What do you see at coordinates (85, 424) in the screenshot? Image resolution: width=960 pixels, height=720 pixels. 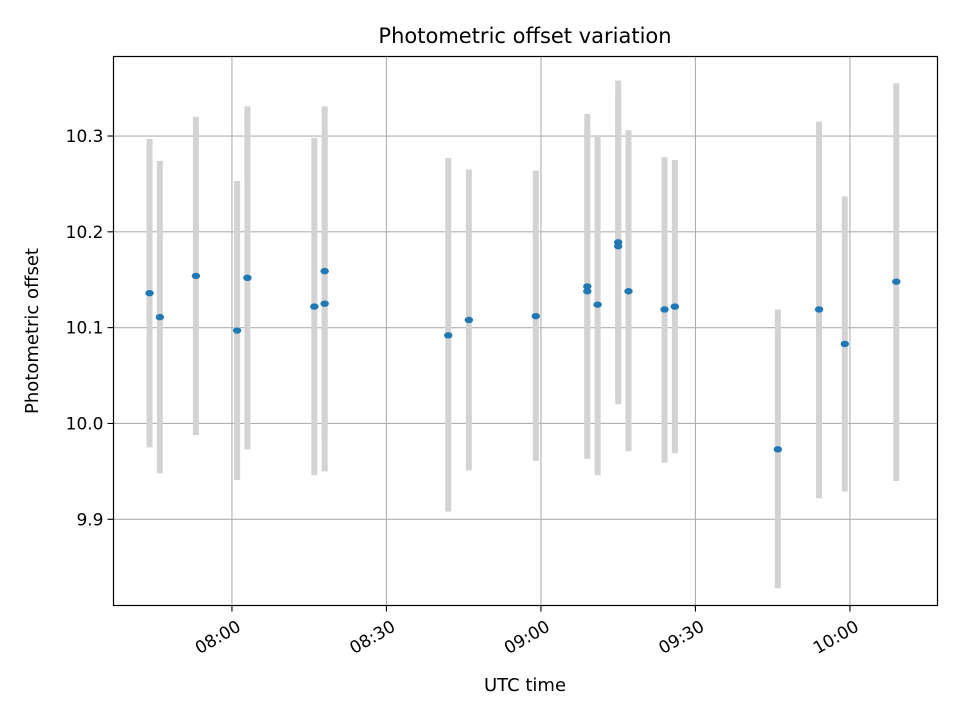 I see `y-tick-label: 10.0` at bounding box center [85, 424].